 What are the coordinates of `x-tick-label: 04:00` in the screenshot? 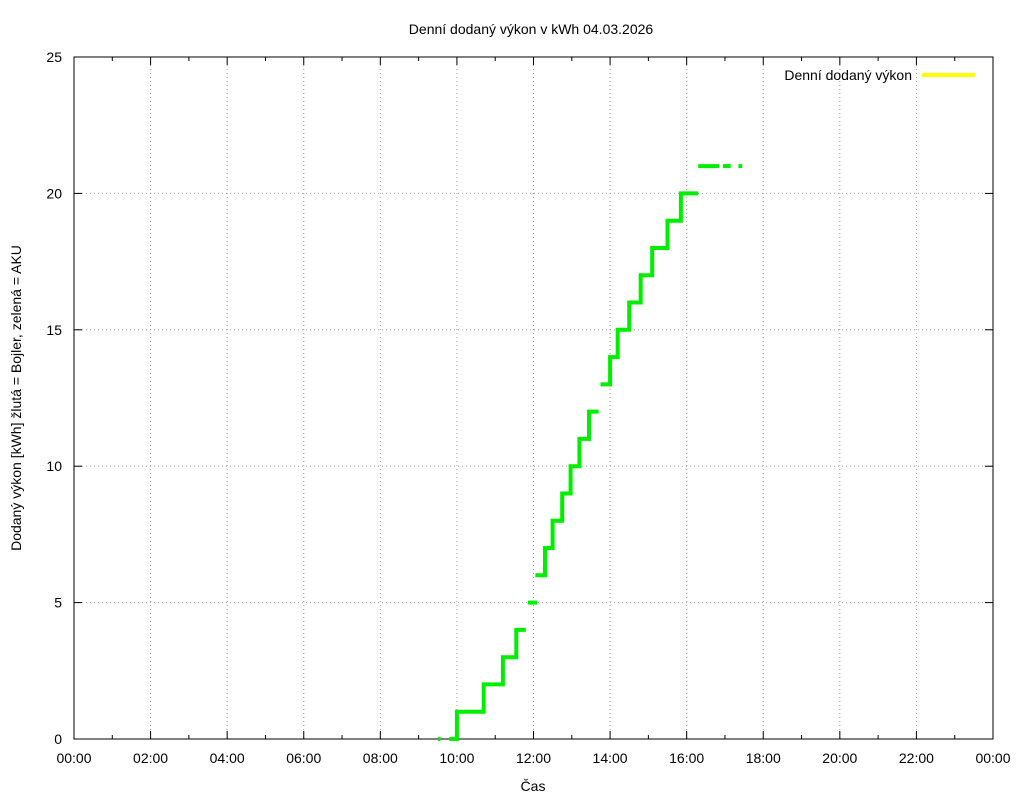 It's located at (227, 758).